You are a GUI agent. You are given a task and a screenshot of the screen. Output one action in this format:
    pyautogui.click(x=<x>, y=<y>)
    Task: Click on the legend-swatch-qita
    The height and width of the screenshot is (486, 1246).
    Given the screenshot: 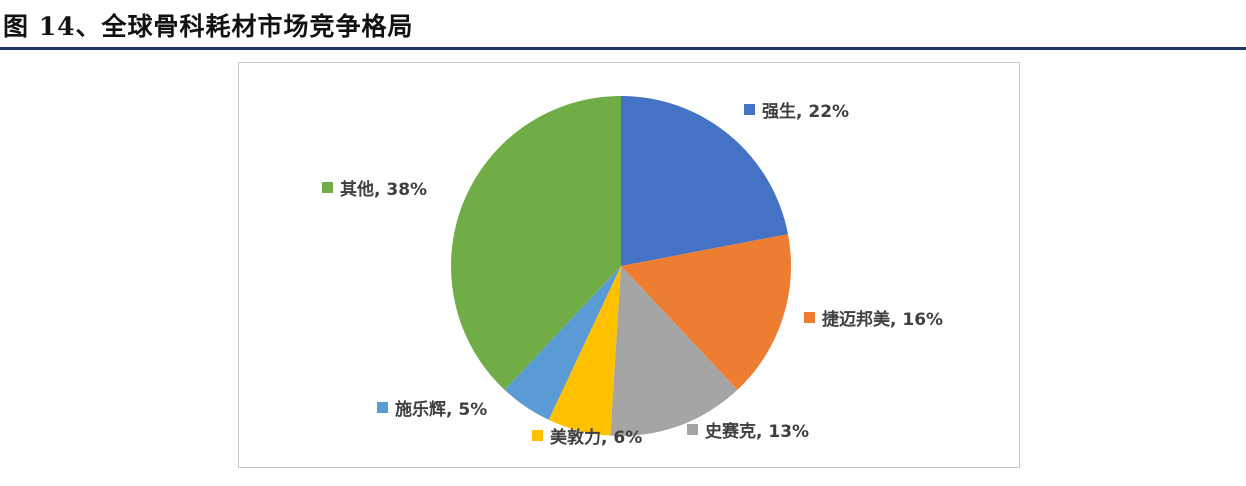 What is the action you would take?
    pyautogui.click(x=327, y=187)
    